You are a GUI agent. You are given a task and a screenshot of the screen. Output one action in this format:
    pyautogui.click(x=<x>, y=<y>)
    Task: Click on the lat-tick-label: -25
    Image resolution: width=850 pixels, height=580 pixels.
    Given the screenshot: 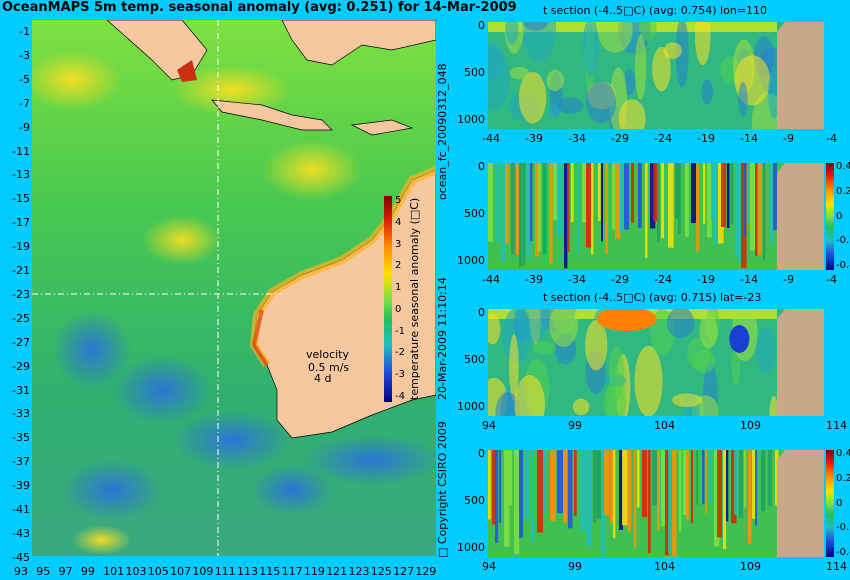 What is the action you would take?
    pyautogui.click(x=21, y=318)
    